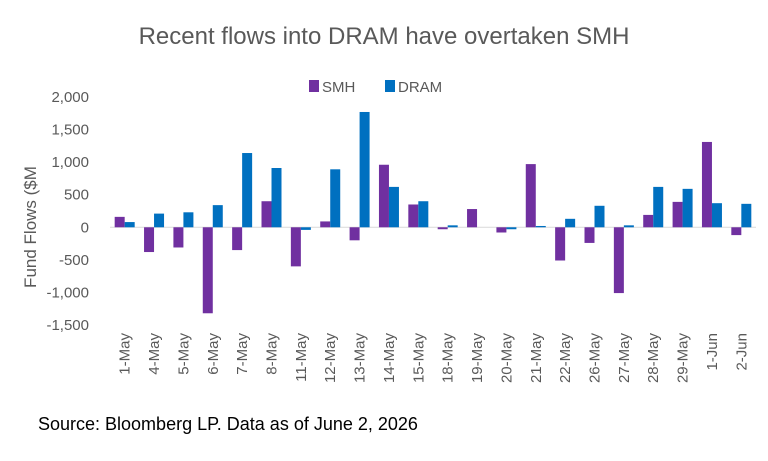 The width and height of the screenshot is (768, 461). What do you see at coordinates (448, 358) in the screenshot?
I see `x-tick-label: 18-May` at bounding box center [448, 358].